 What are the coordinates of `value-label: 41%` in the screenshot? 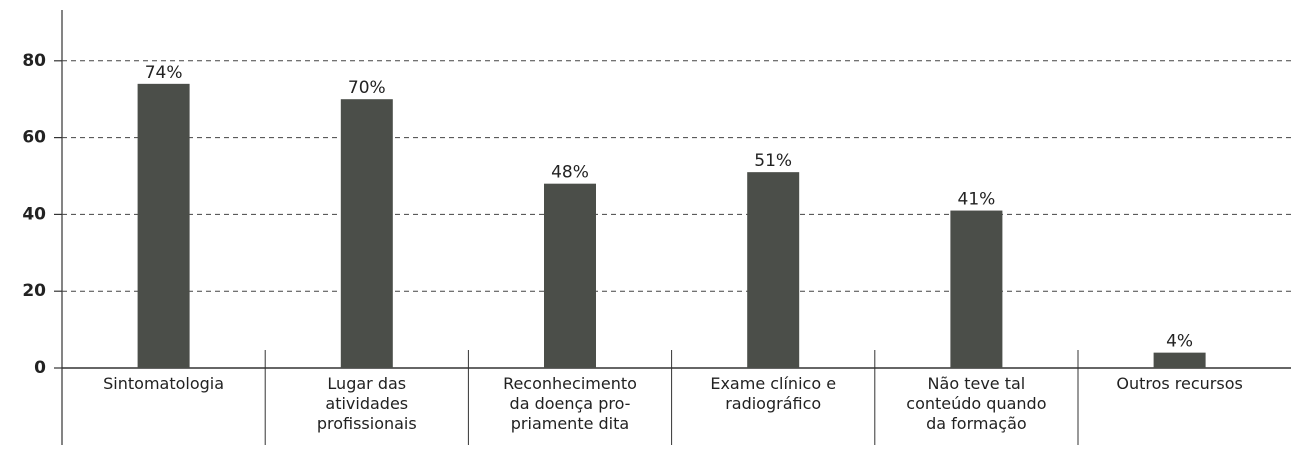 It's located at (977, 200).